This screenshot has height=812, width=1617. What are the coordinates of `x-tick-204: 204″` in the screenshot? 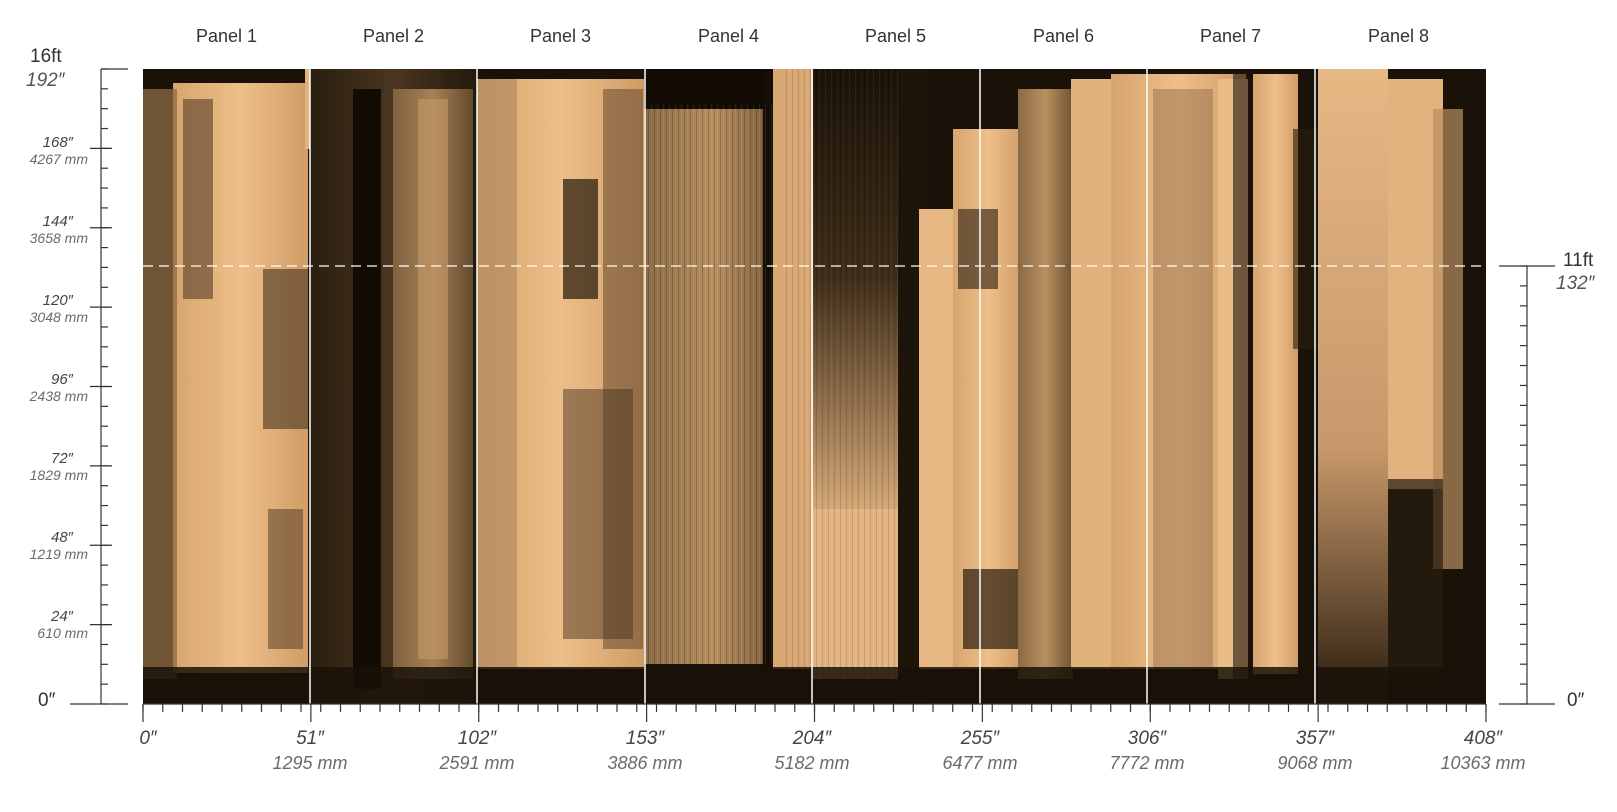 It's located at (812, 738).